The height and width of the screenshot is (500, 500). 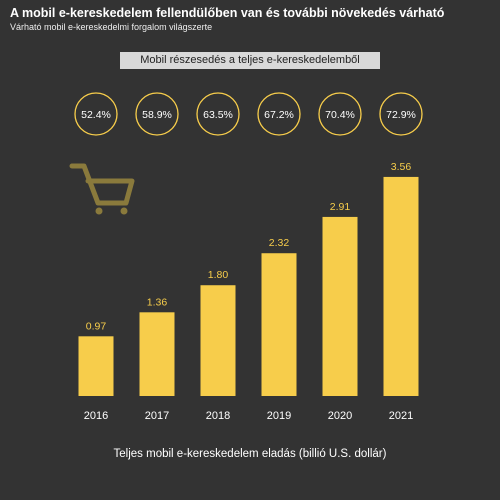 I want to click on x-tick-label: 2017, so click(x=157, y=416).